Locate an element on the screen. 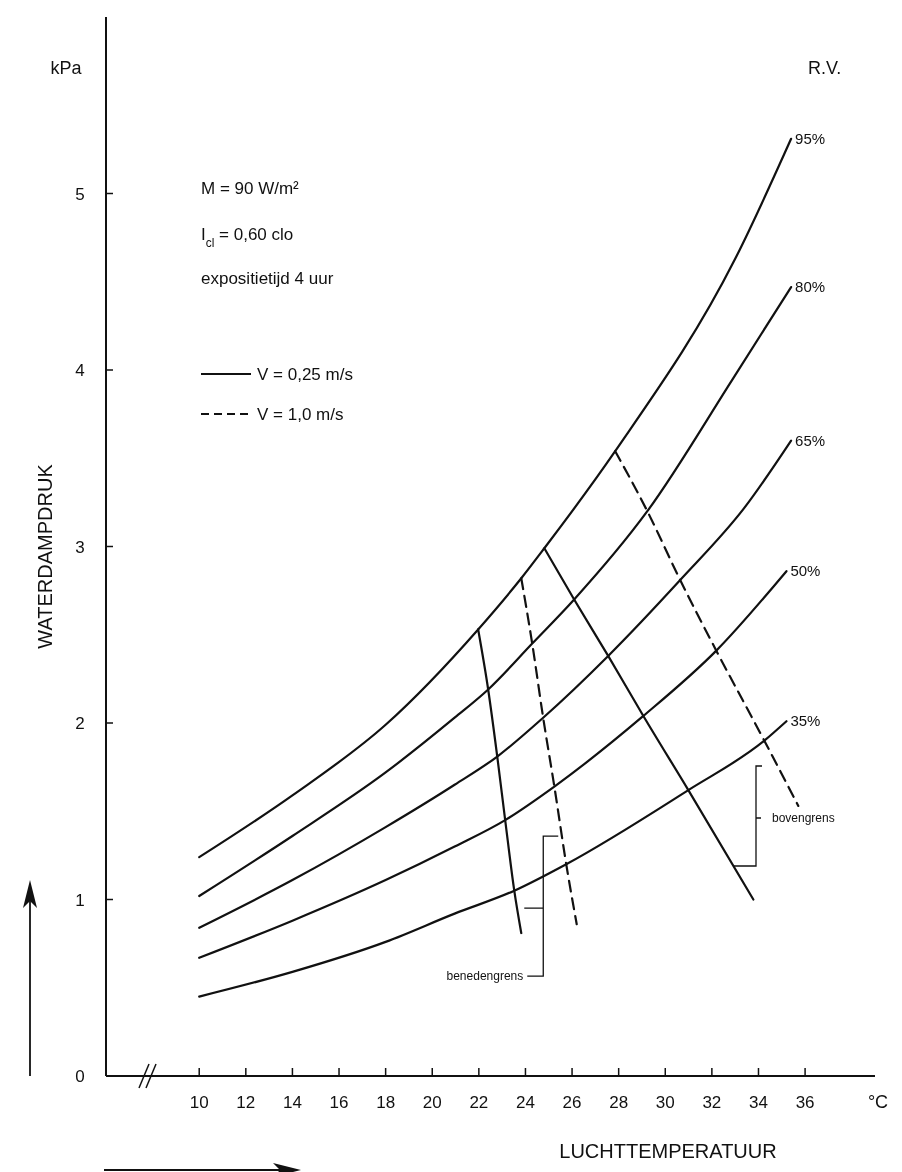  text: kPa is located at coordinates (66, 68).